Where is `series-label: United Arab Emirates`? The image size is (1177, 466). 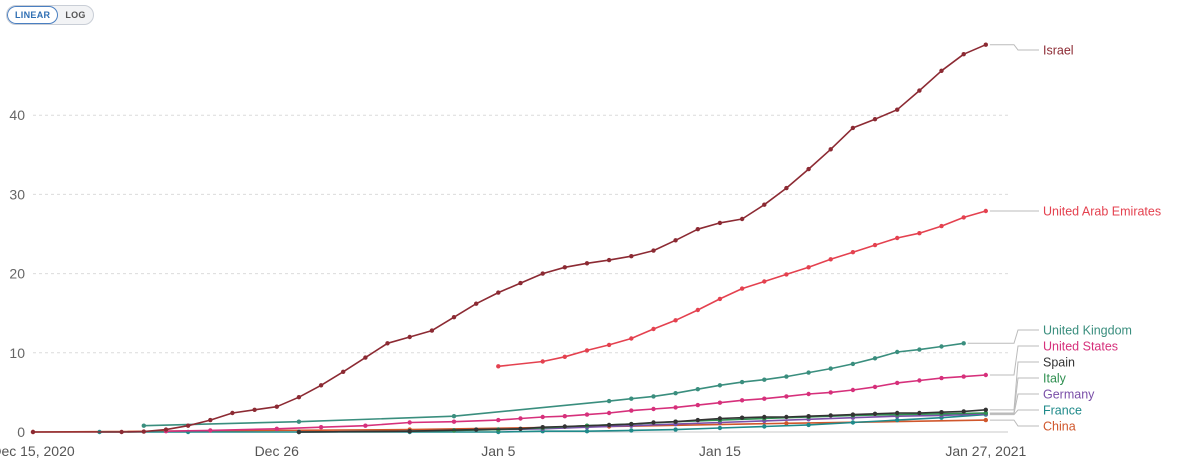
series-label: United Arab Emirates is located at coordinates (1102, 212).